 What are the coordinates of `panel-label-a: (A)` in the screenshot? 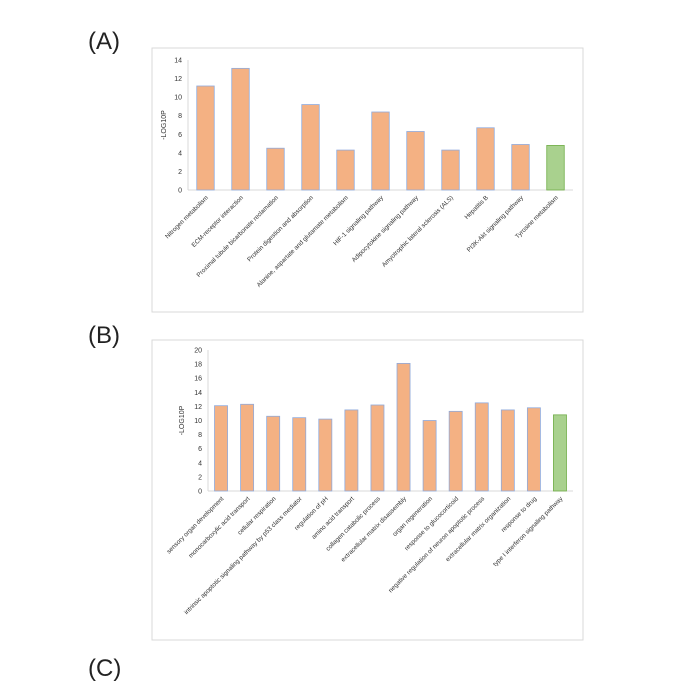 It's located at (104, 41).